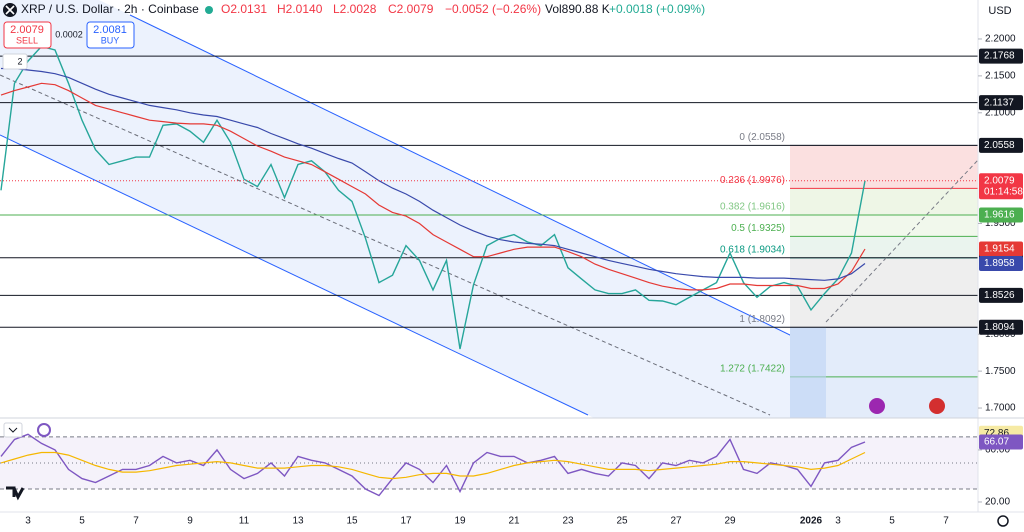 Image resolution: width=1024 pixels, height=532 pixels. I want to click on ohlc-change: −0.0052 (−0.26%), so click(493, 9).